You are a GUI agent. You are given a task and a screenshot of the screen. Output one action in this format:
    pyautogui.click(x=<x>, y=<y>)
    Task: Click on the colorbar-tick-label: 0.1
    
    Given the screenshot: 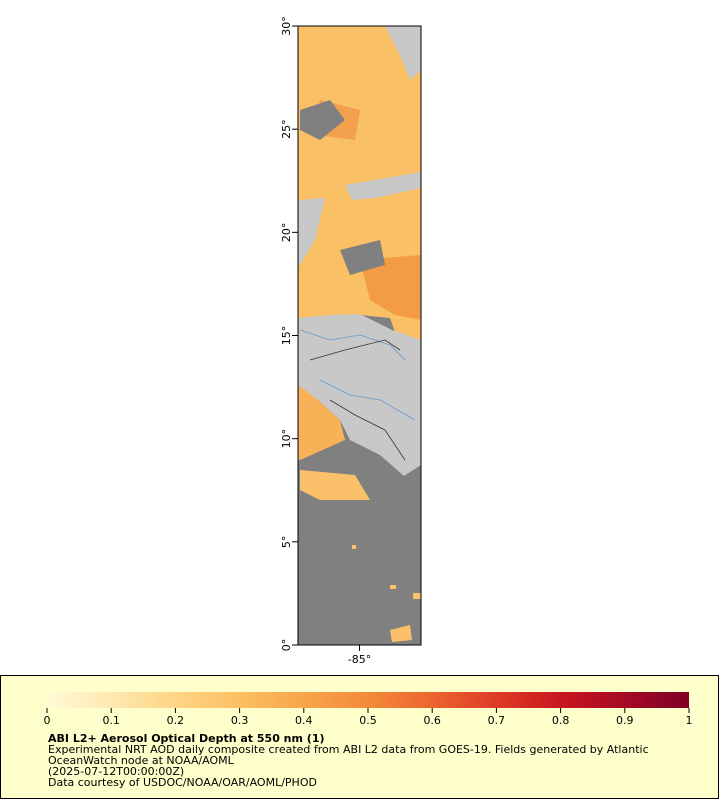 What is the action you would take?
    pyautogui.click(x=111, y=720)
    